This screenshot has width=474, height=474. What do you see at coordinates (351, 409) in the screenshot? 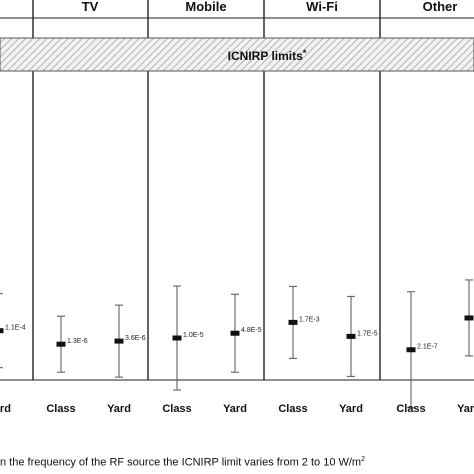
I see `x-tick-label-wi-fi-yard: Yard` at bounding box center [351, 409].